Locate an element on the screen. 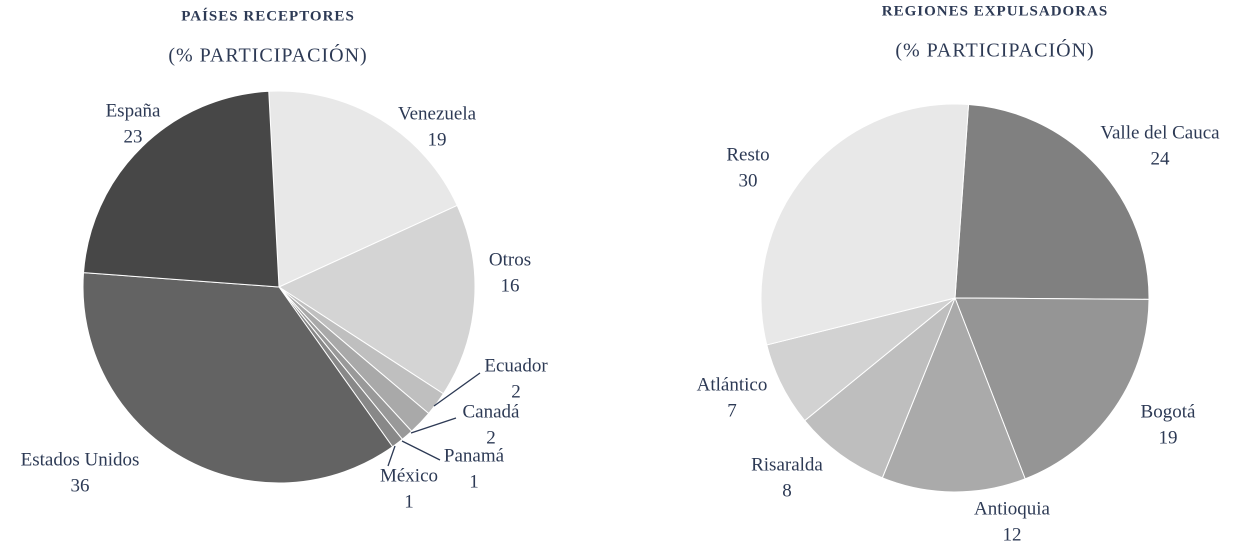  slice-label: Estados Unidos is located at coordinates (80, 459).